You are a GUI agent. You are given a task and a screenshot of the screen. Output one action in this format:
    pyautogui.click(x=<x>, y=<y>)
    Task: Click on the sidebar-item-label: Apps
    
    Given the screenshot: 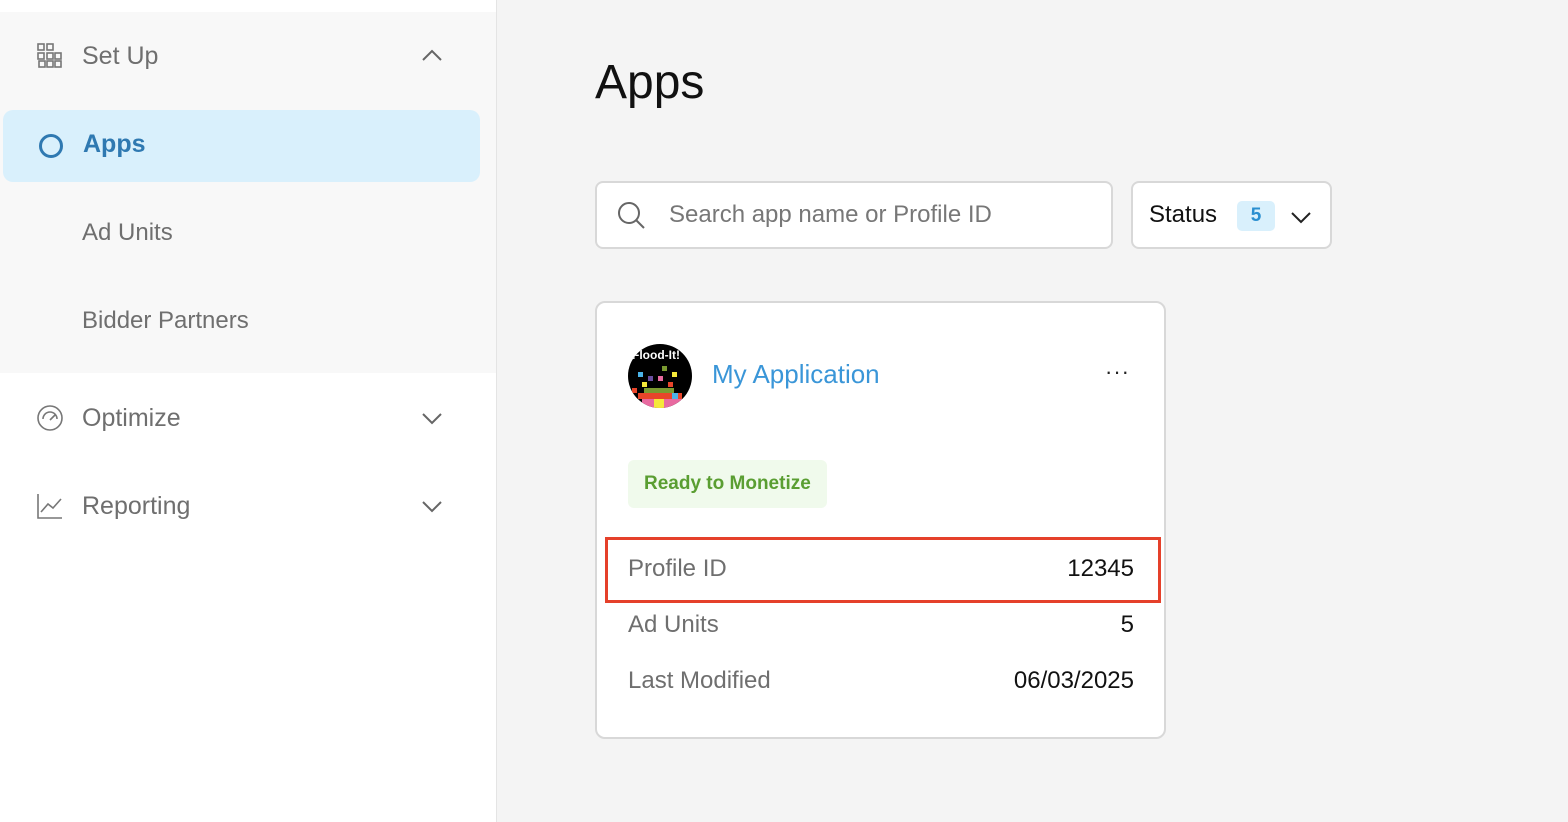 What is the action you would take?
    pyautogui.click(x=114, y=144)
    